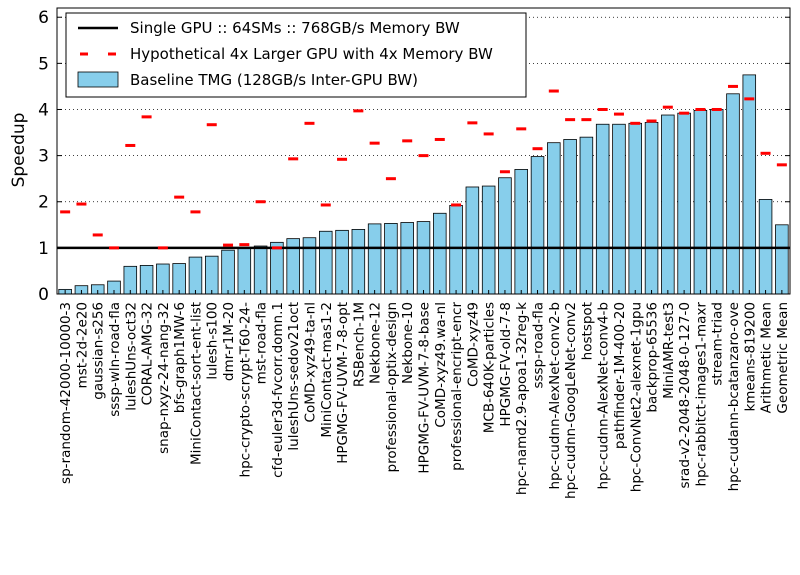  I want to click on x-tick-label: stream-triad, so click(718, 344).